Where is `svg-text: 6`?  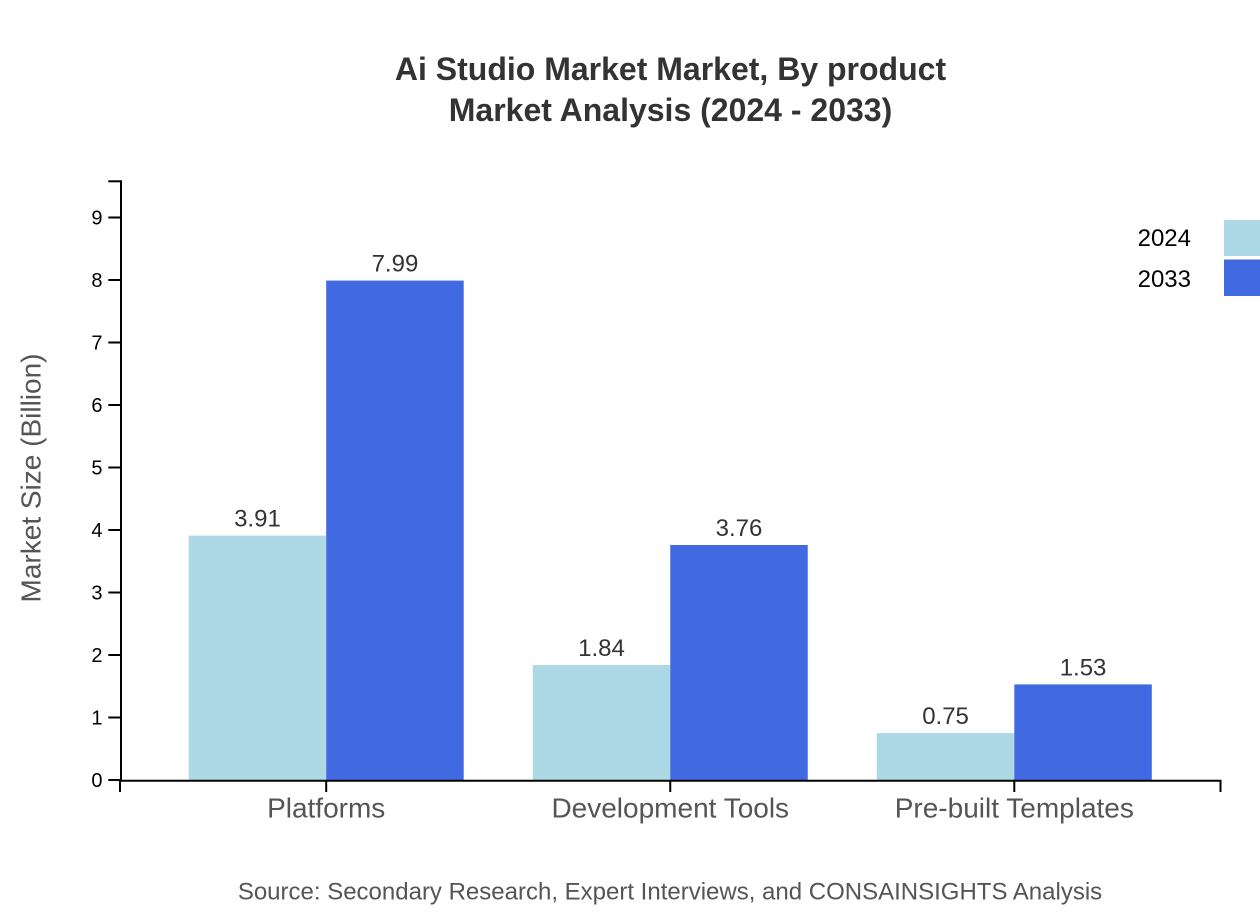 svg-text: 6 is located at coordinates (96, 406).